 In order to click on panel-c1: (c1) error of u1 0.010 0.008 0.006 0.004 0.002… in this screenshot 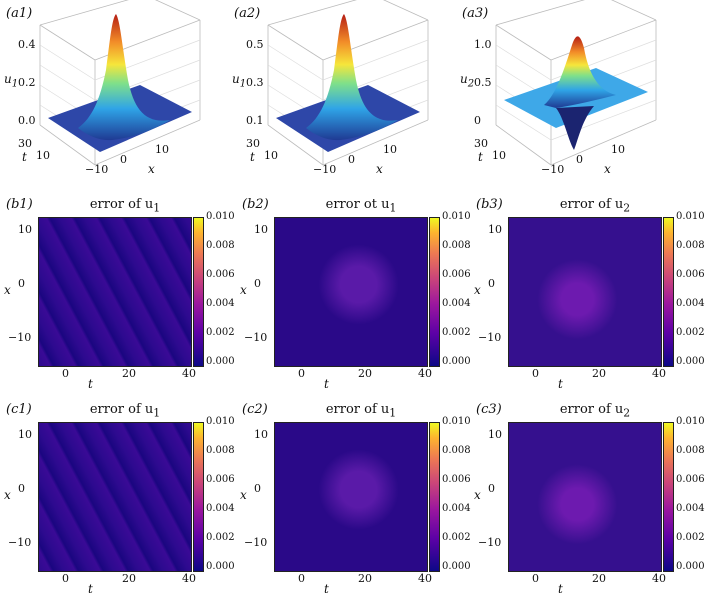, I will do `click(120, 502)`.